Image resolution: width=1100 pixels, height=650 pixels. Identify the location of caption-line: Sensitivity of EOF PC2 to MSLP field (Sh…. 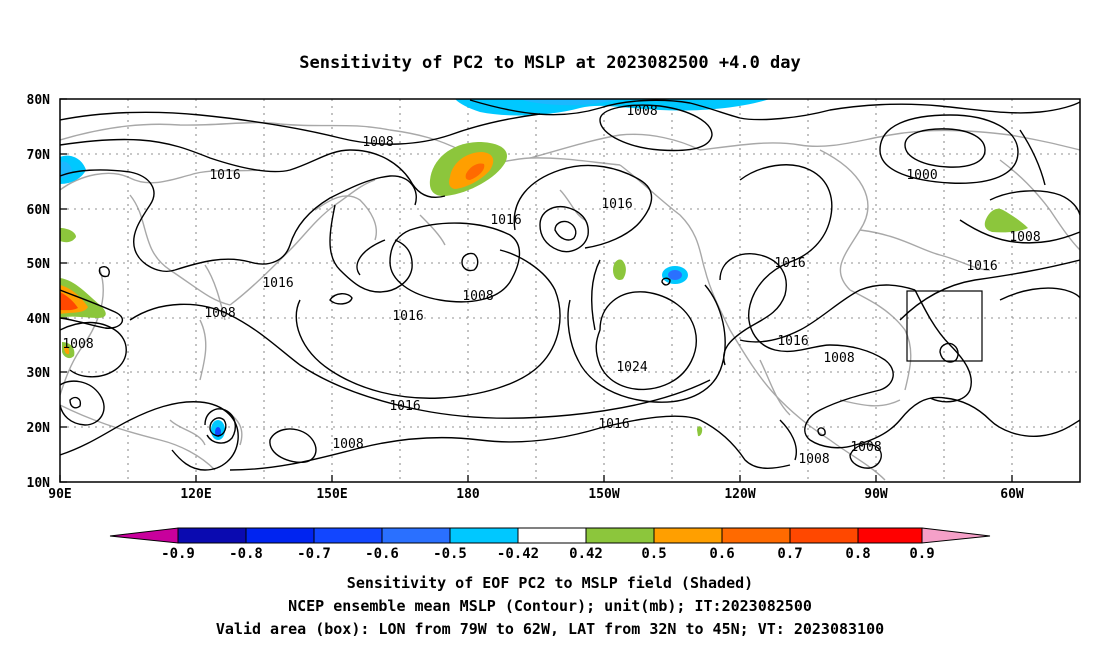
(550, 583).